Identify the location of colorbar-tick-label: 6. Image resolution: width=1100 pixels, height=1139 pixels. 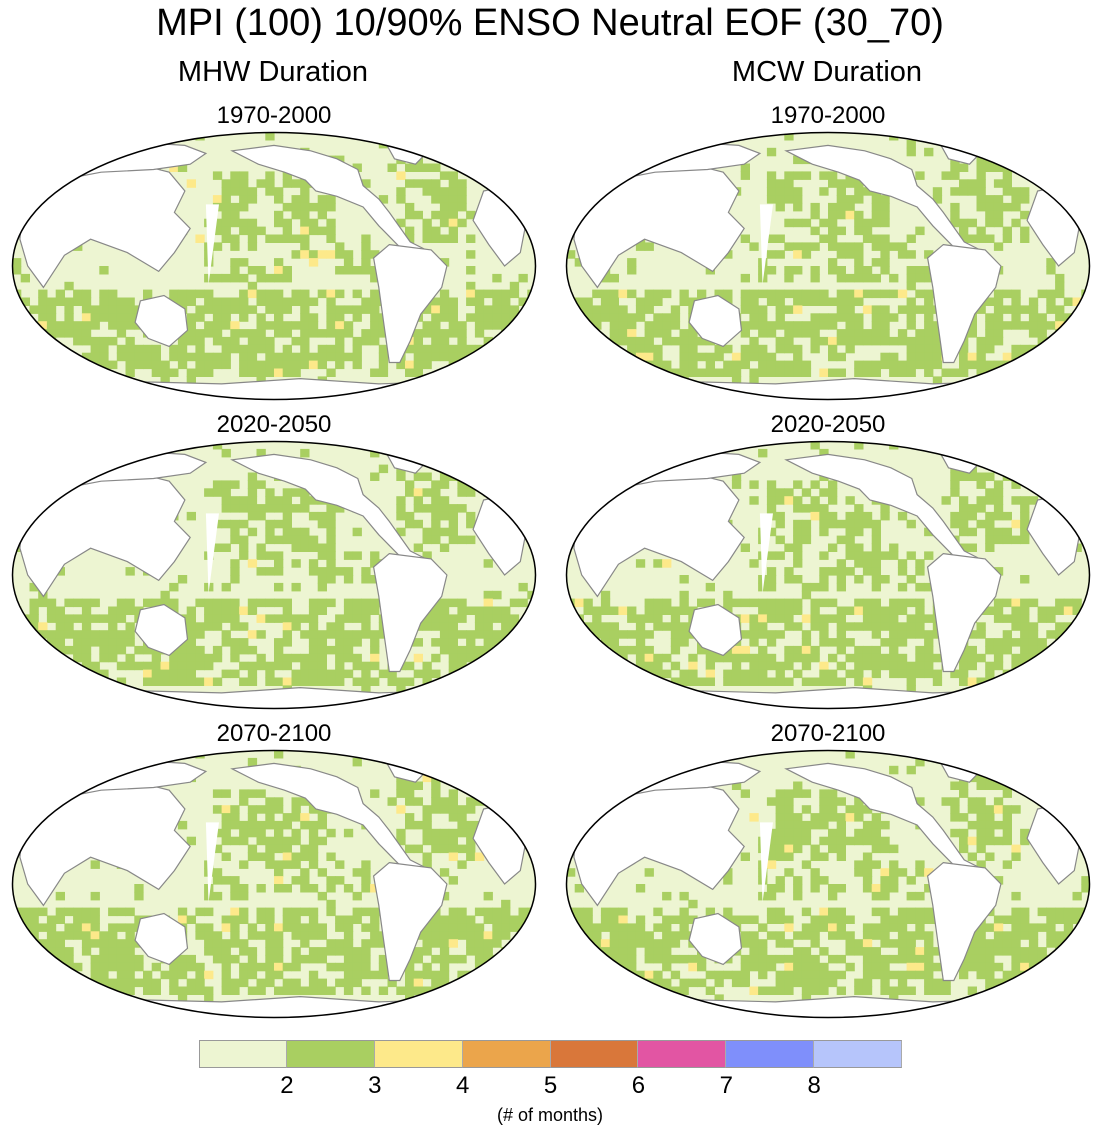
(638, 1085).